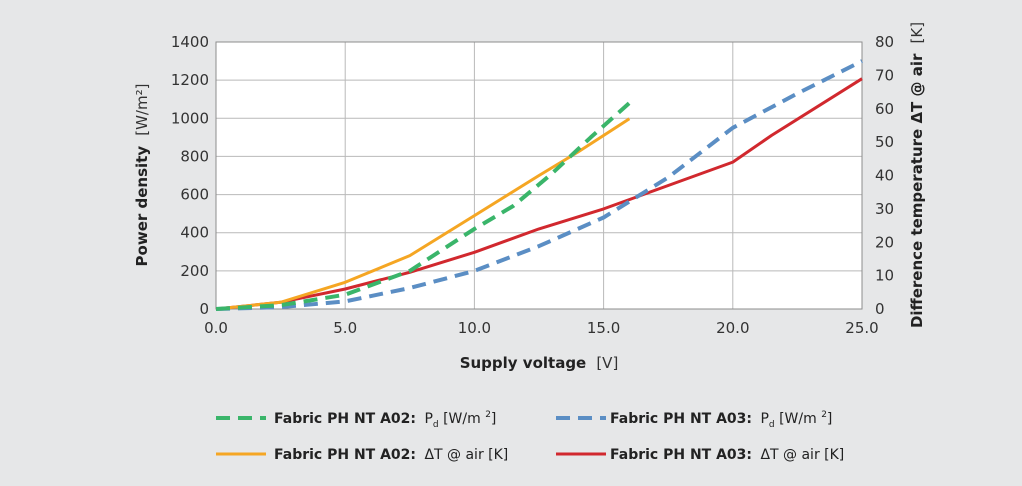 This screenshot has width=1022, height=486. Describe the element at coordinates (884, 242) in the screenshot. I see `y-right-tick-label: 20` at that location.